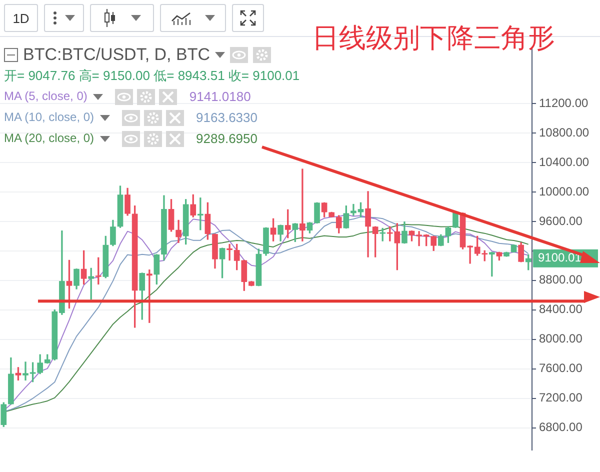 The image size is (600, 472). I want to click on y-tick-label: 9600.00, so click(561, 221).